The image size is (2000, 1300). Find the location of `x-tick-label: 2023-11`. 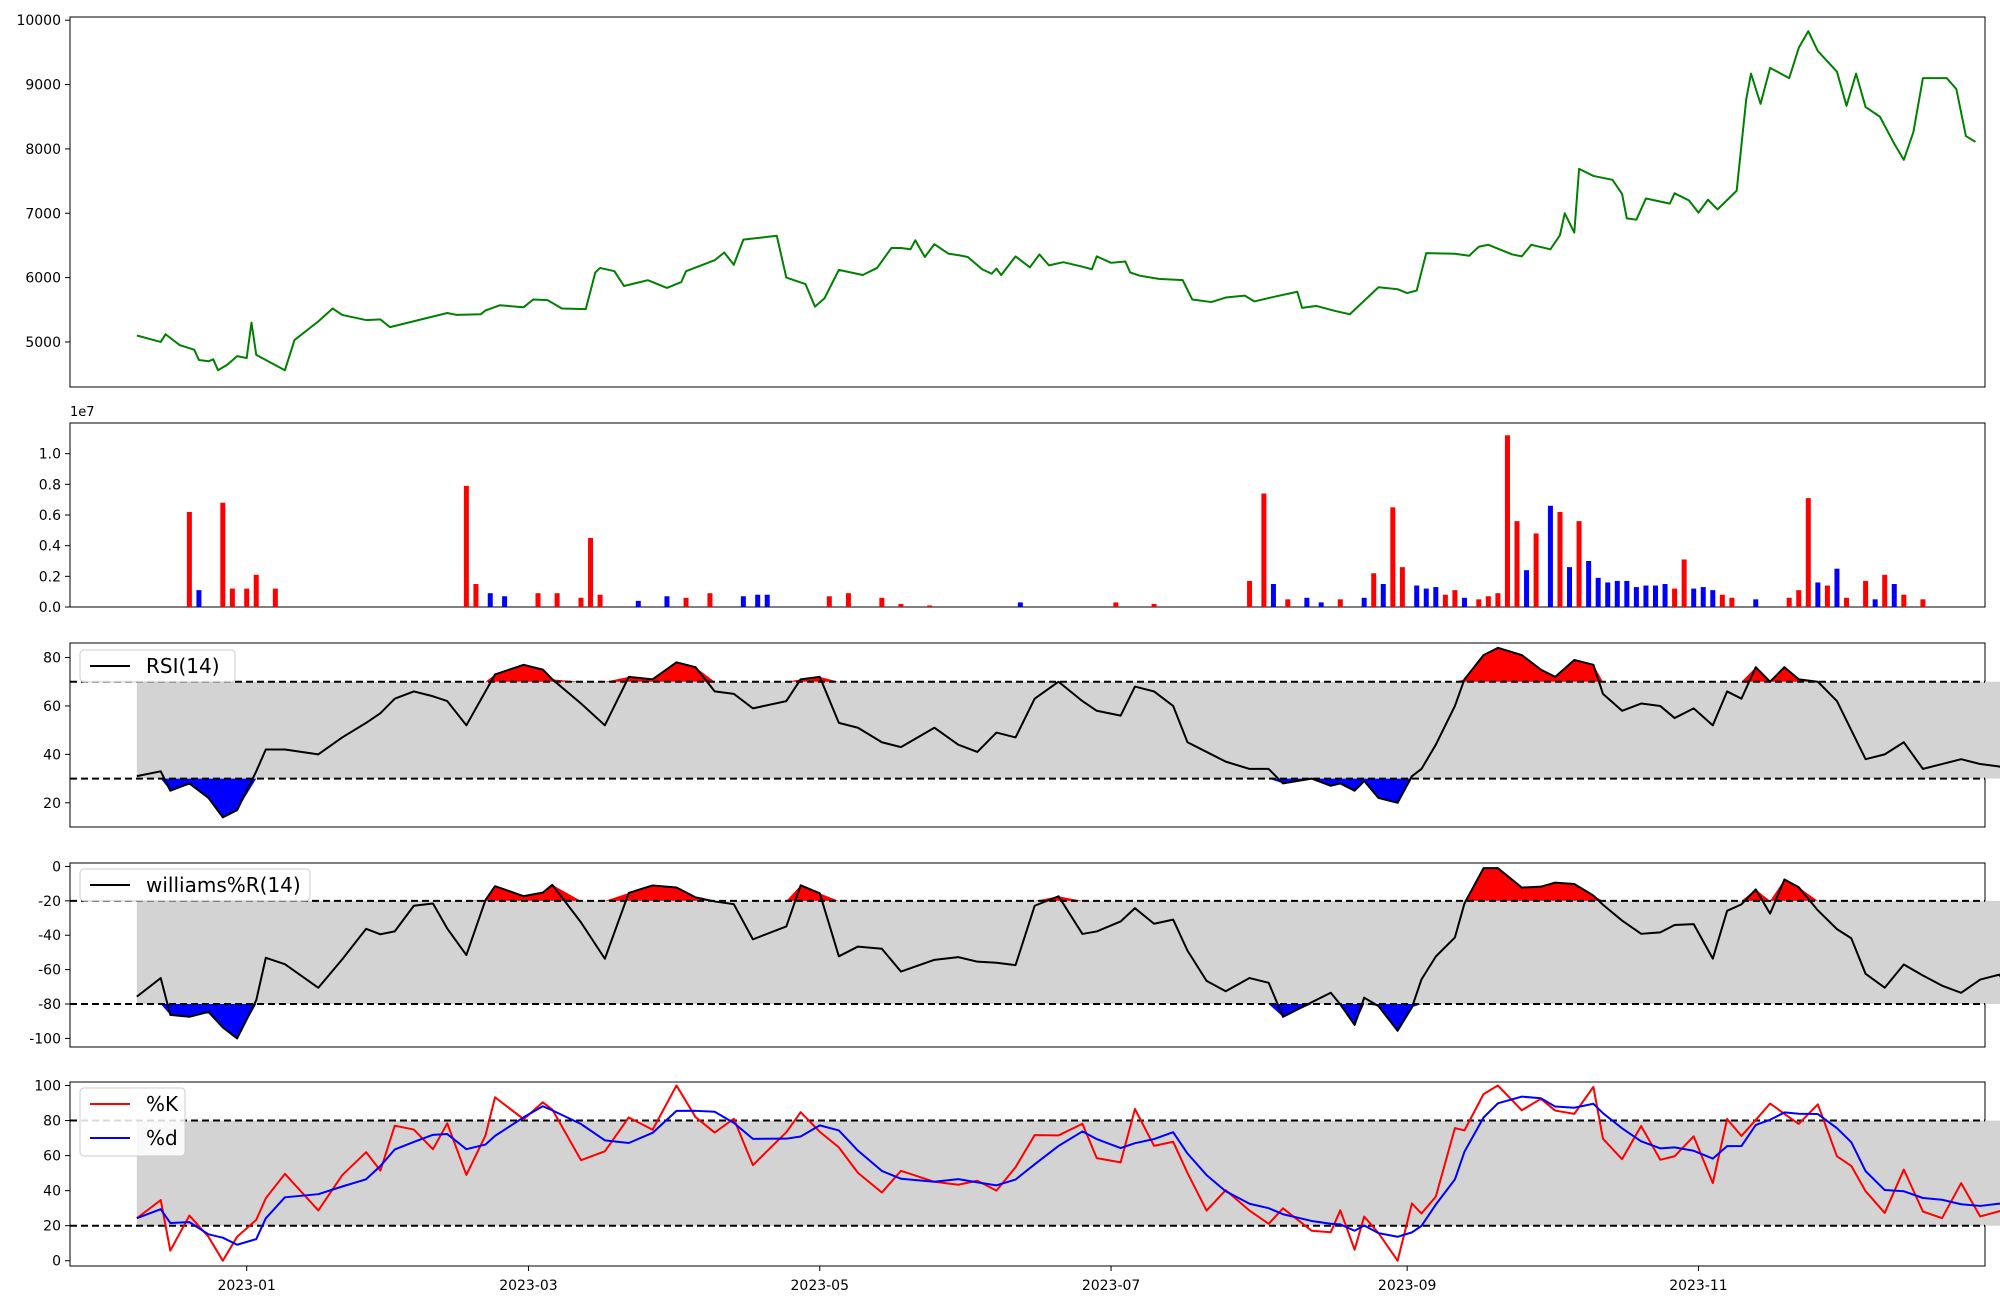

x-tick-label: 2023-11 is located at coordinates (1698, 1286).